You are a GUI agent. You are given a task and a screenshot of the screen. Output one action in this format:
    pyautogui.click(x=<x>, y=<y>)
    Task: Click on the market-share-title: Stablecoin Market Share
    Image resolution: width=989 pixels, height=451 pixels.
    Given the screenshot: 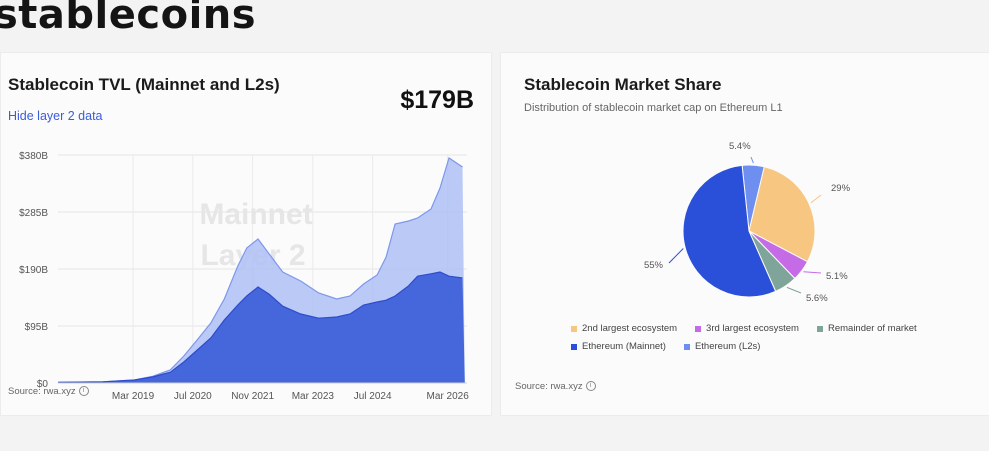 What is the action you would take?
    pyautogui.click(x=623, y=84)
    